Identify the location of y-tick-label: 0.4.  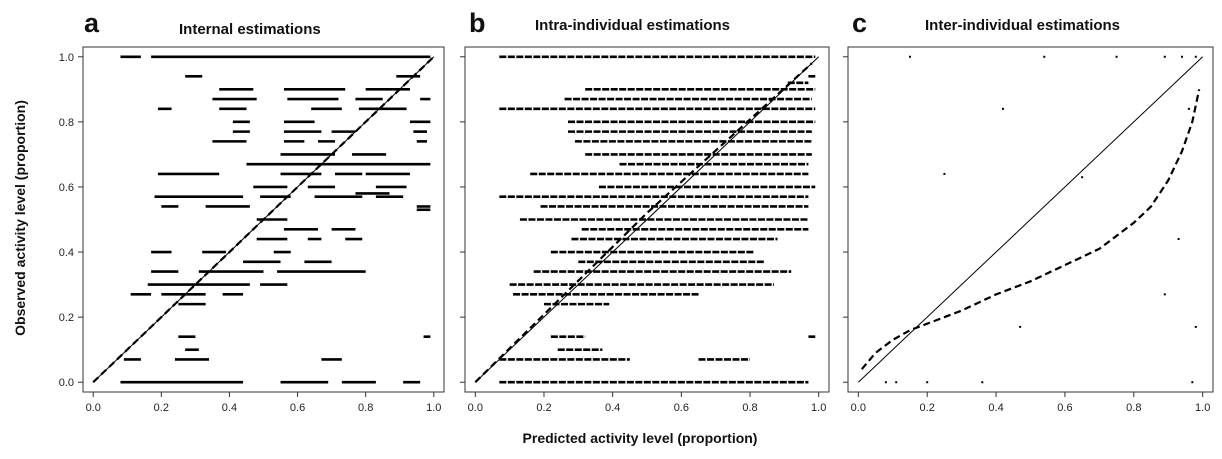
(66, 253).